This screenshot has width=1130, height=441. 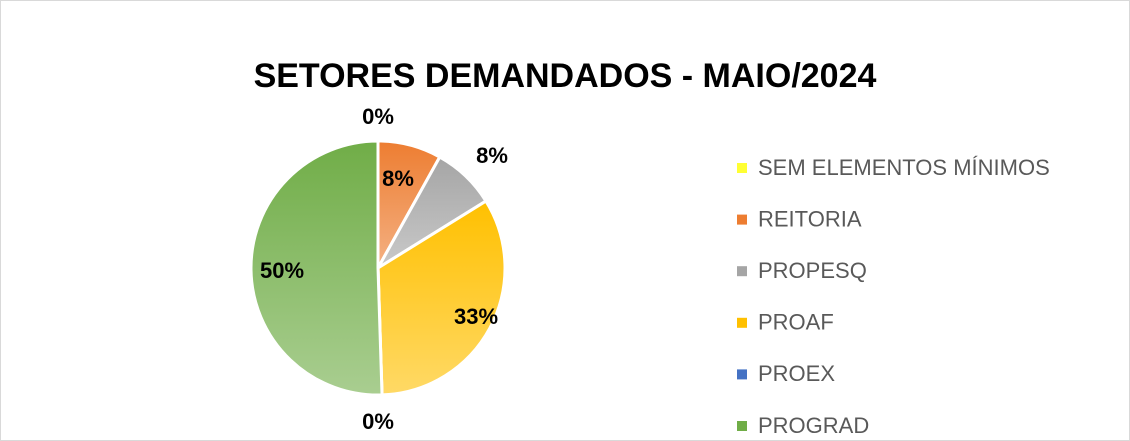 I want to click on legend-label: PROAF, so click(x=796, y=322).